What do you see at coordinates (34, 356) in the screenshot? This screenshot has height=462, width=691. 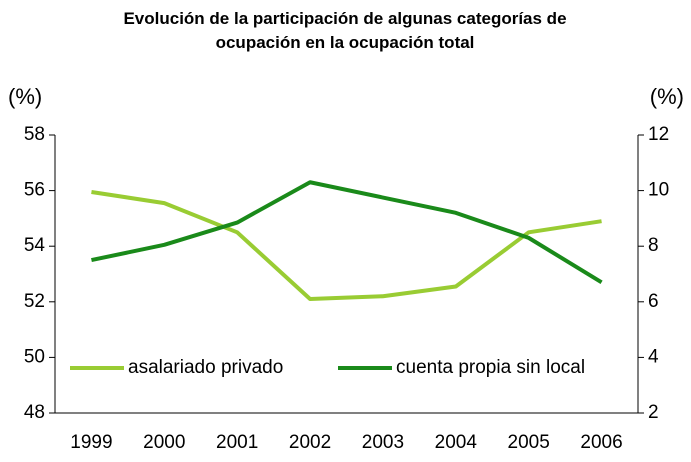 I see `y-tick-label: 50` at bounding box center [34, 356].